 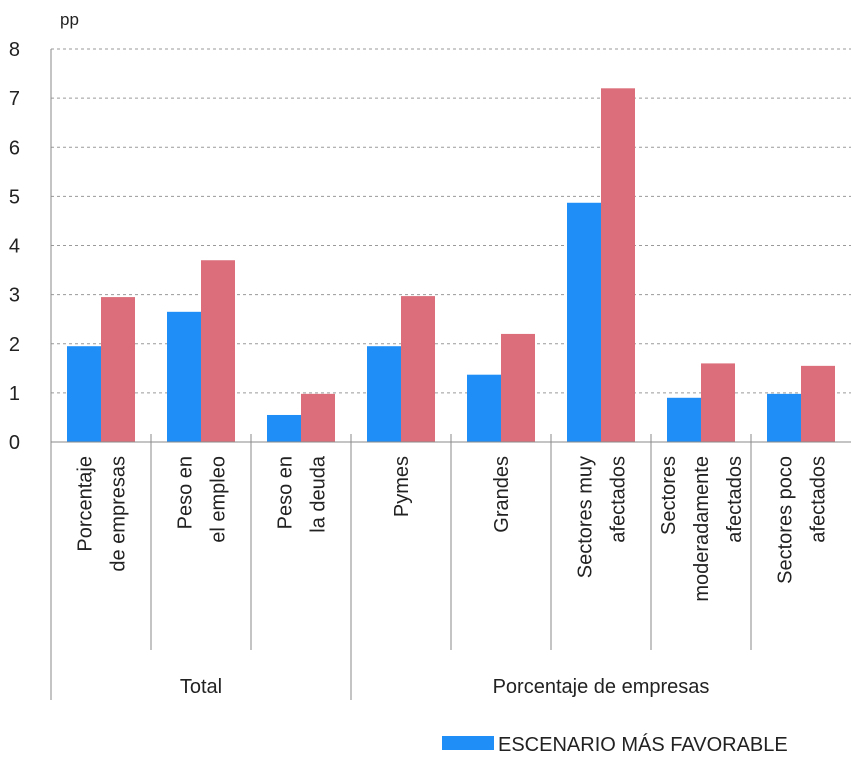 What do you see at coordinates (69, 19) in the screenshot?
I see `y-axis-unit-label: pp` at bounding box center [69, 19].